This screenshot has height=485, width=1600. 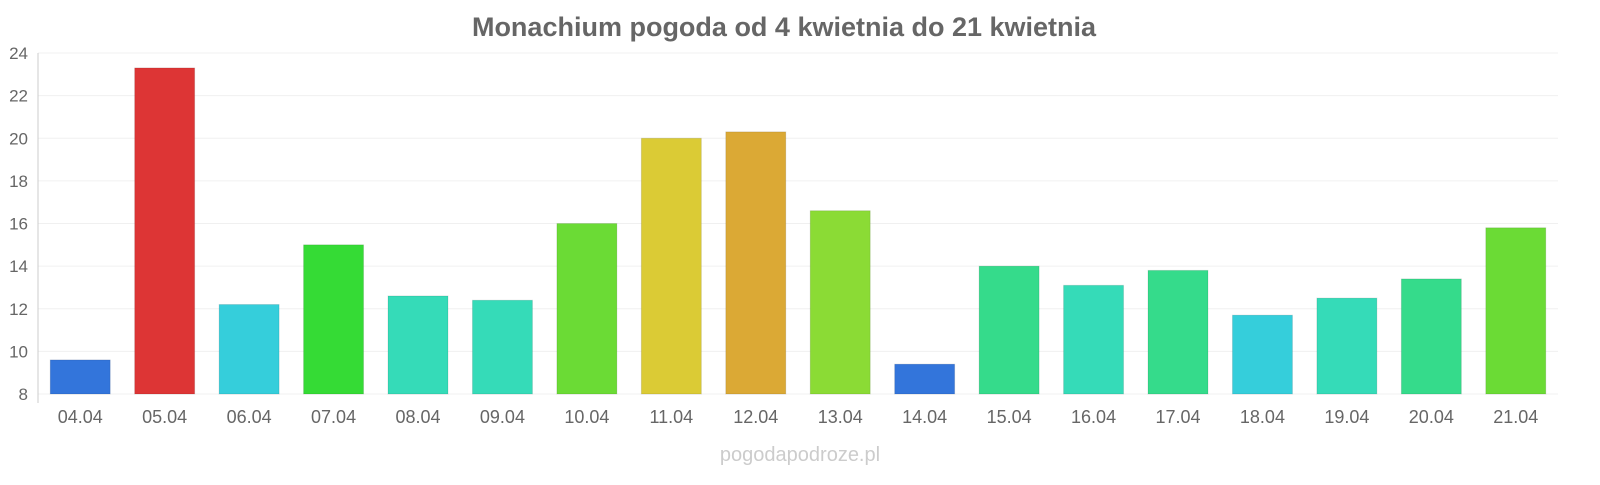 I want to click on watermark: pogodapodroze.pl, so click(x=800, y=455).